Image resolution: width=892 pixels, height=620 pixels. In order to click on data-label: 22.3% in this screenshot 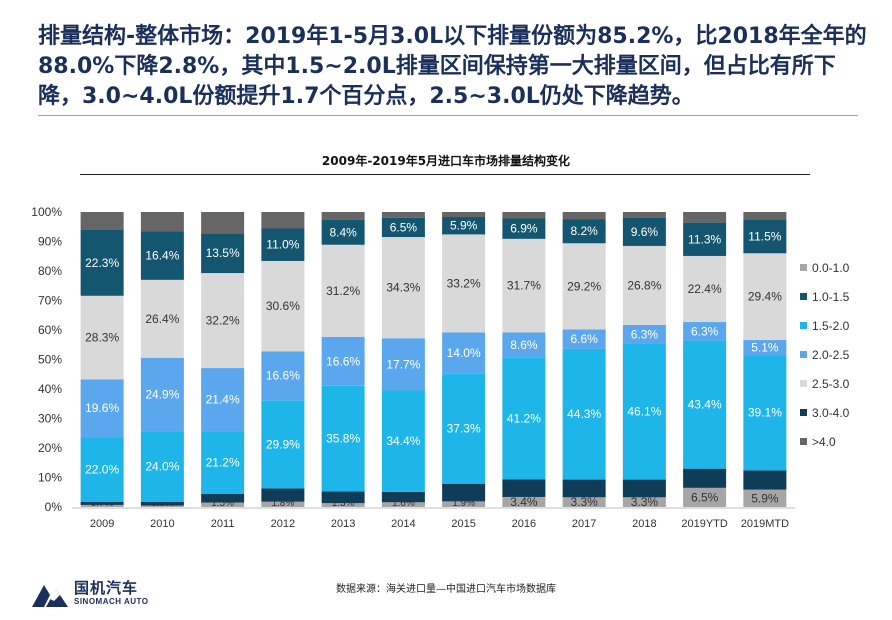, I will do `click(102, 263)`.